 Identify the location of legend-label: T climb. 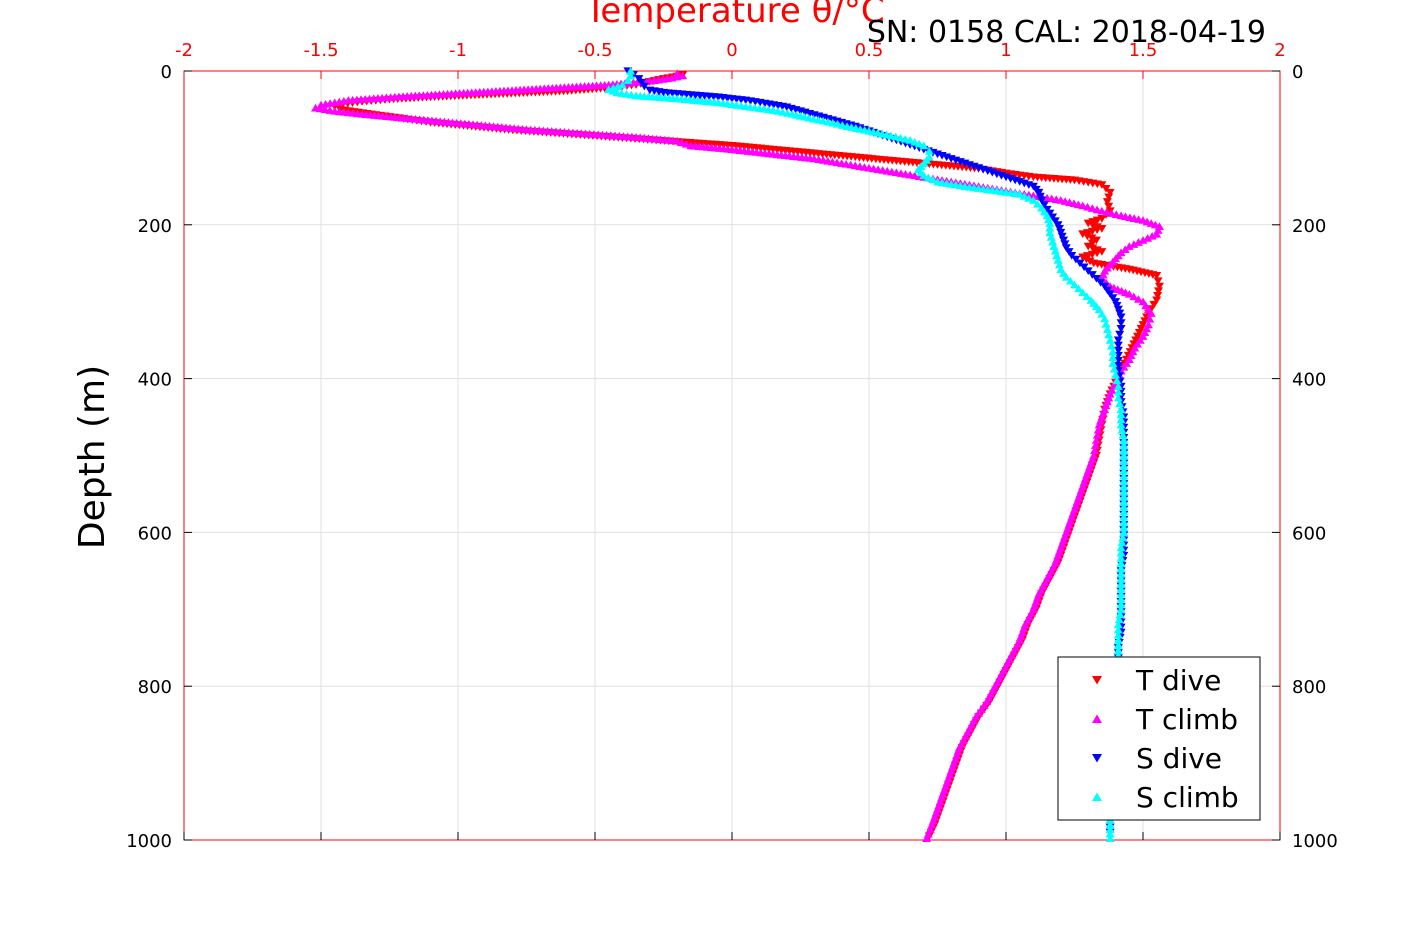
(1186, 719).